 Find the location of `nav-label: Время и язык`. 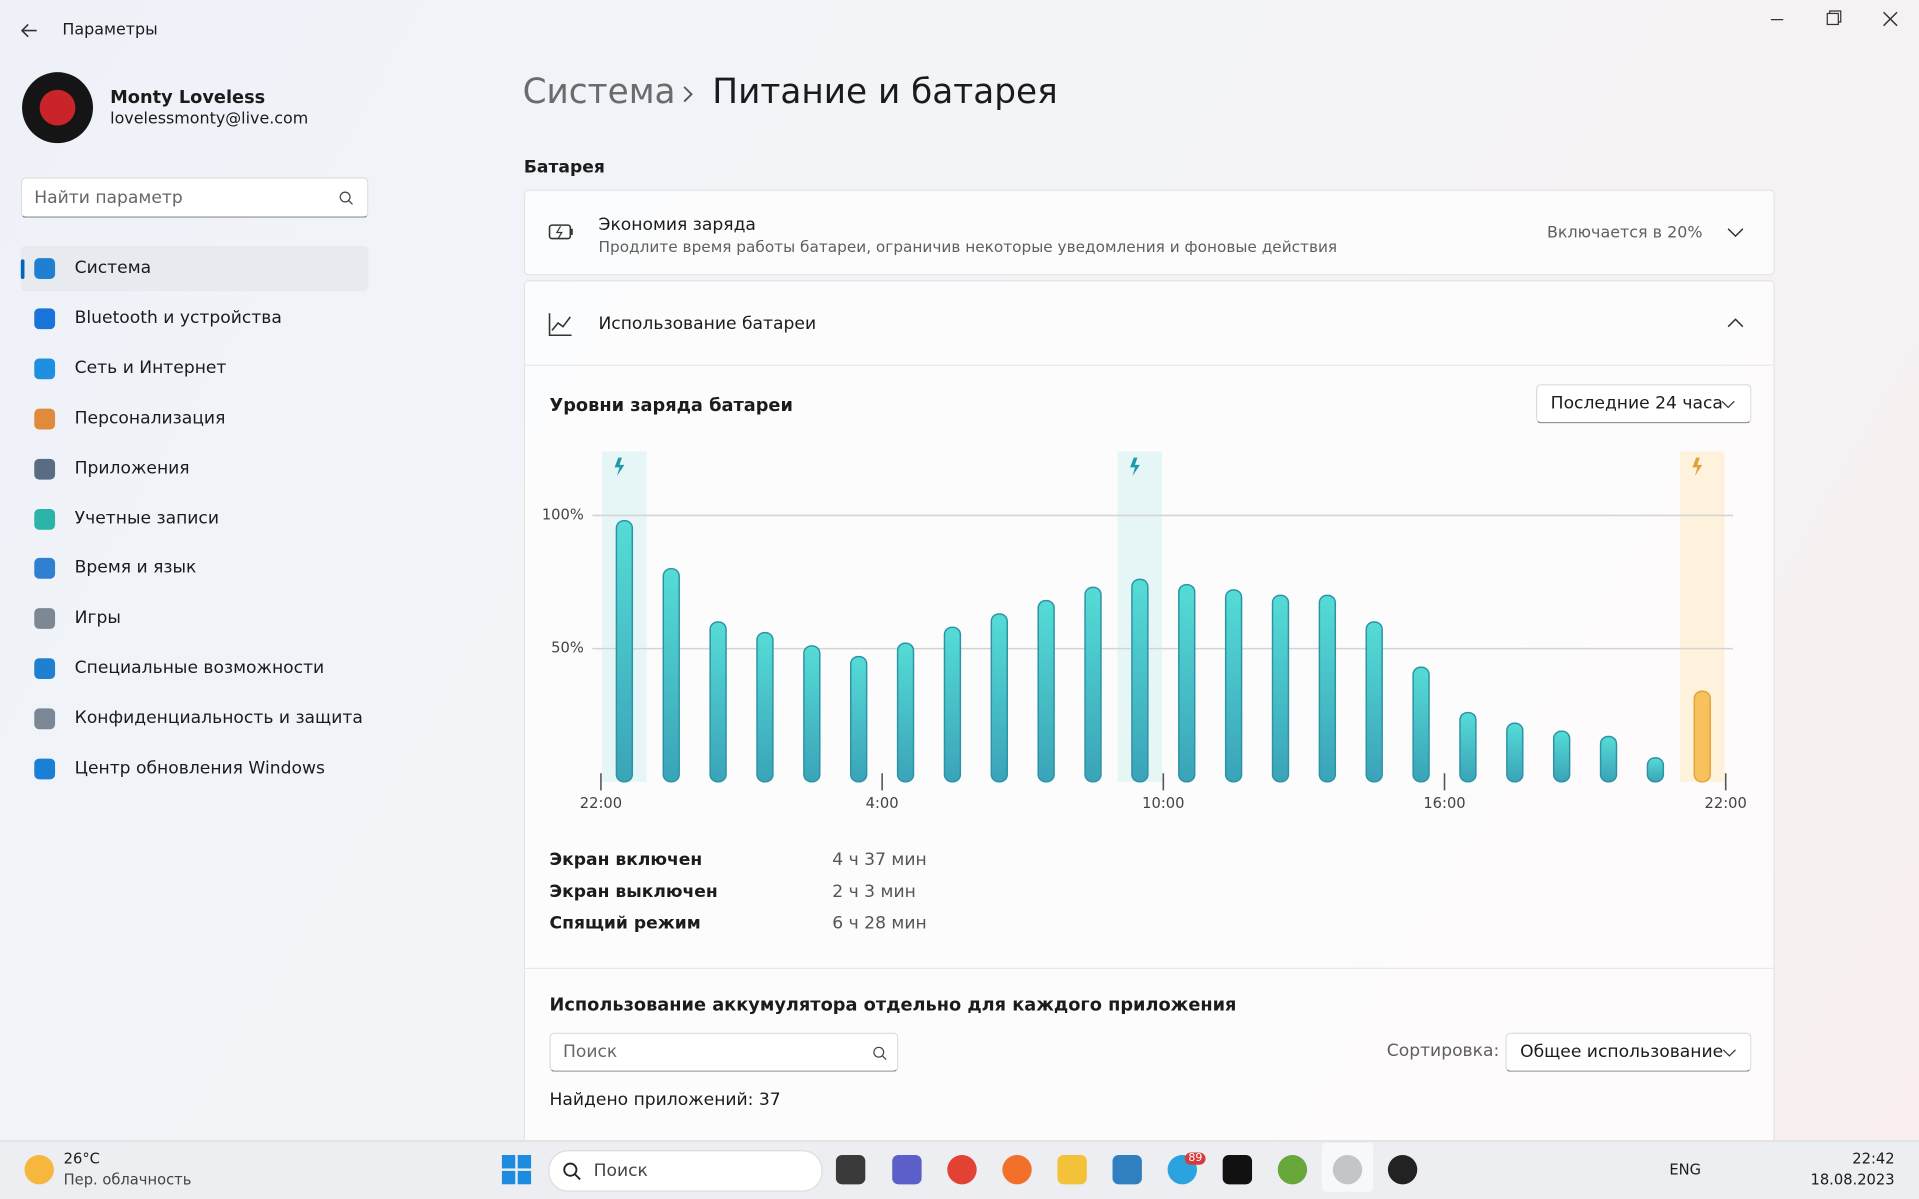

nav-label: Время и язык is located at coordinates (135, 568).